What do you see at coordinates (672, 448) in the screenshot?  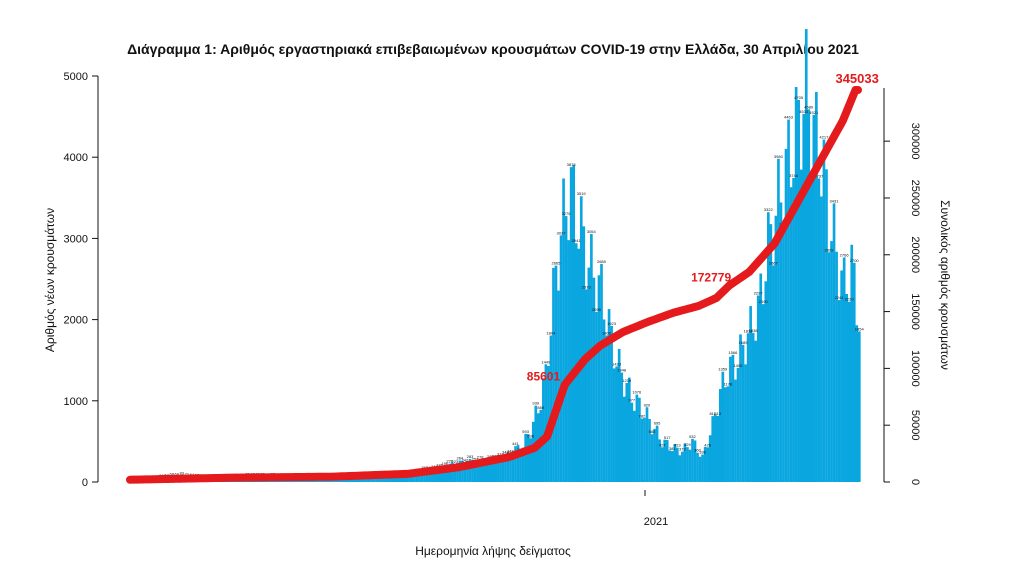 I see `bar-data-label: 381` at bounding box center [672, 448].